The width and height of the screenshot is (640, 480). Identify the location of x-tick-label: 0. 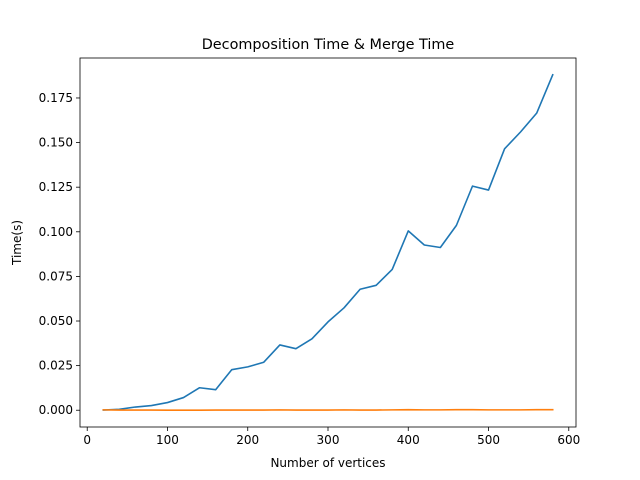
(87, 440).